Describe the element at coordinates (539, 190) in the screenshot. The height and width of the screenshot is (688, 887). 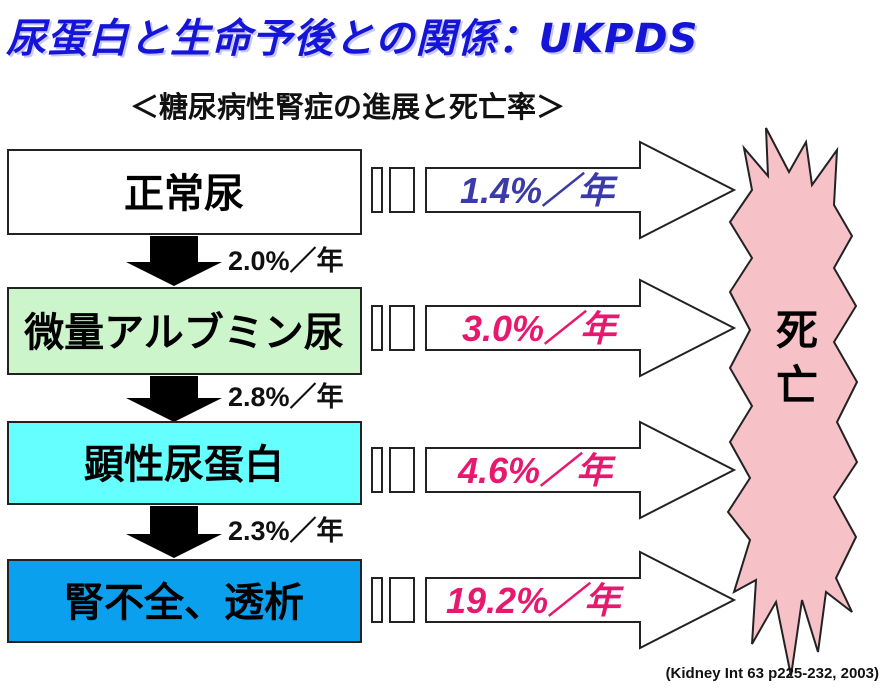
I see `mortality-rate-label: 1.4%／年` at that location.